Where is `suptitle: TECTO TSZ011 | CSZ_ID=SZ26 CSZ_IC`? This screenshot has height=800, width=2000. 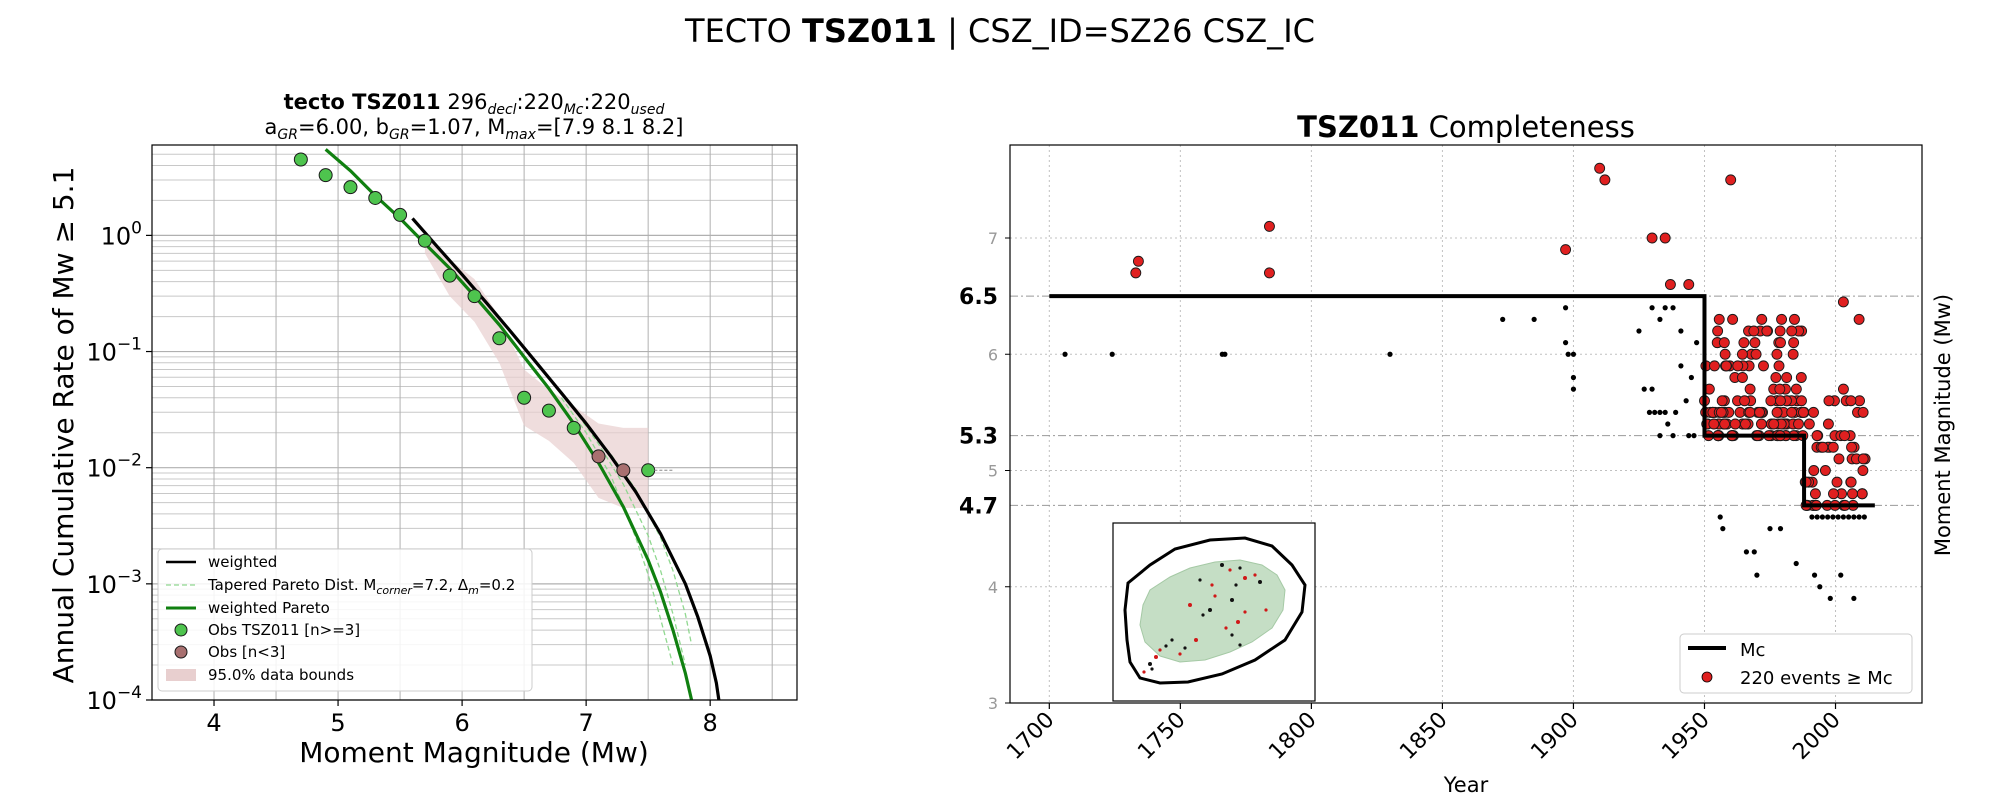
suptitle: TECTO TSZ011 | CSZ_ID=SZ26 CSZ_IC is located at coordinates (999, 31).